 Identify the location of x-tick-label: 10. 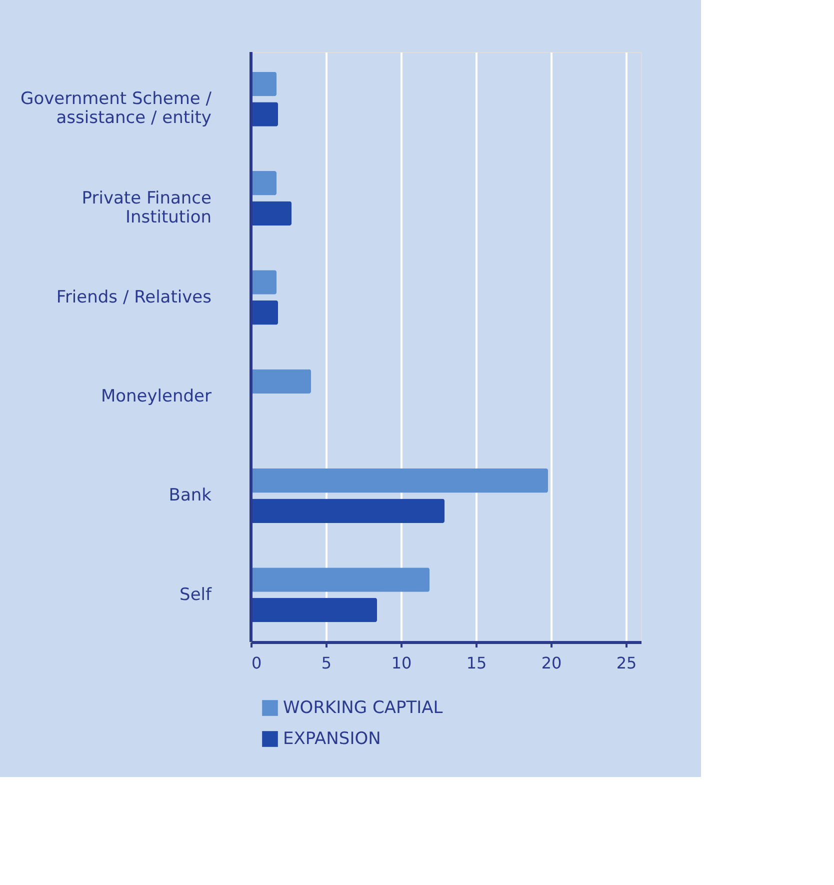
(401, 663).